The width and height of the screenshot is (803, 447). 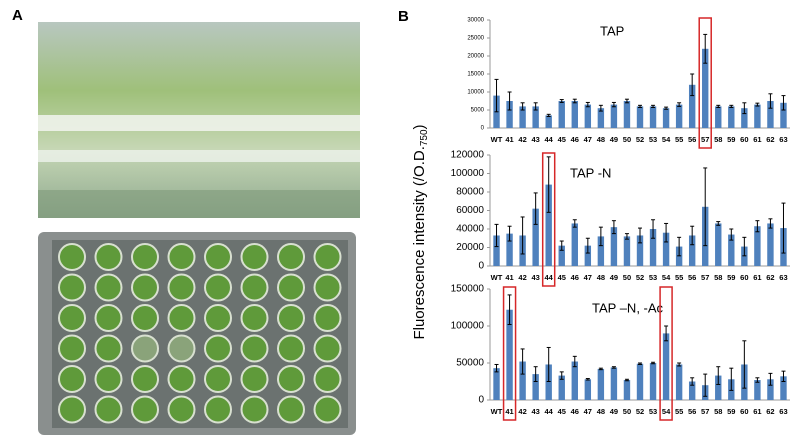 I want to click on y-tick-label: 120000, so click(x=468, y=155).